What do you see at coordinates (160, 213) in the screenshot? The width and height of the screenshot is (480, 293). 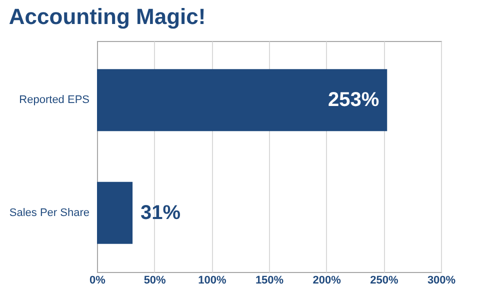 I see `data-label: 31%` at bounding box center [160, 213].